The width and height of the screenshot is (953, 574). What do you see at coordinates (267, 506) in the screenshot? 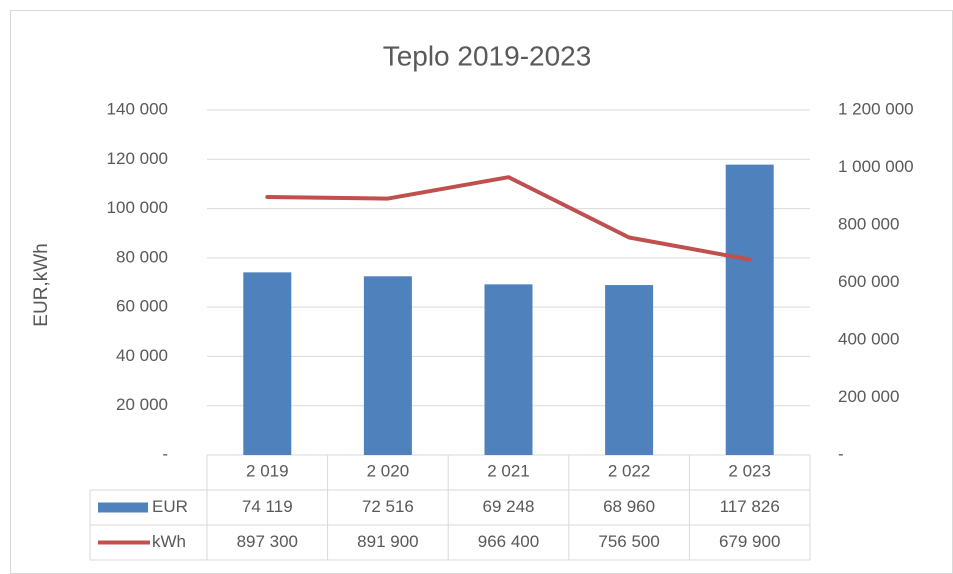
I see `table-value: 74 119` at bounding box center [267, 506].